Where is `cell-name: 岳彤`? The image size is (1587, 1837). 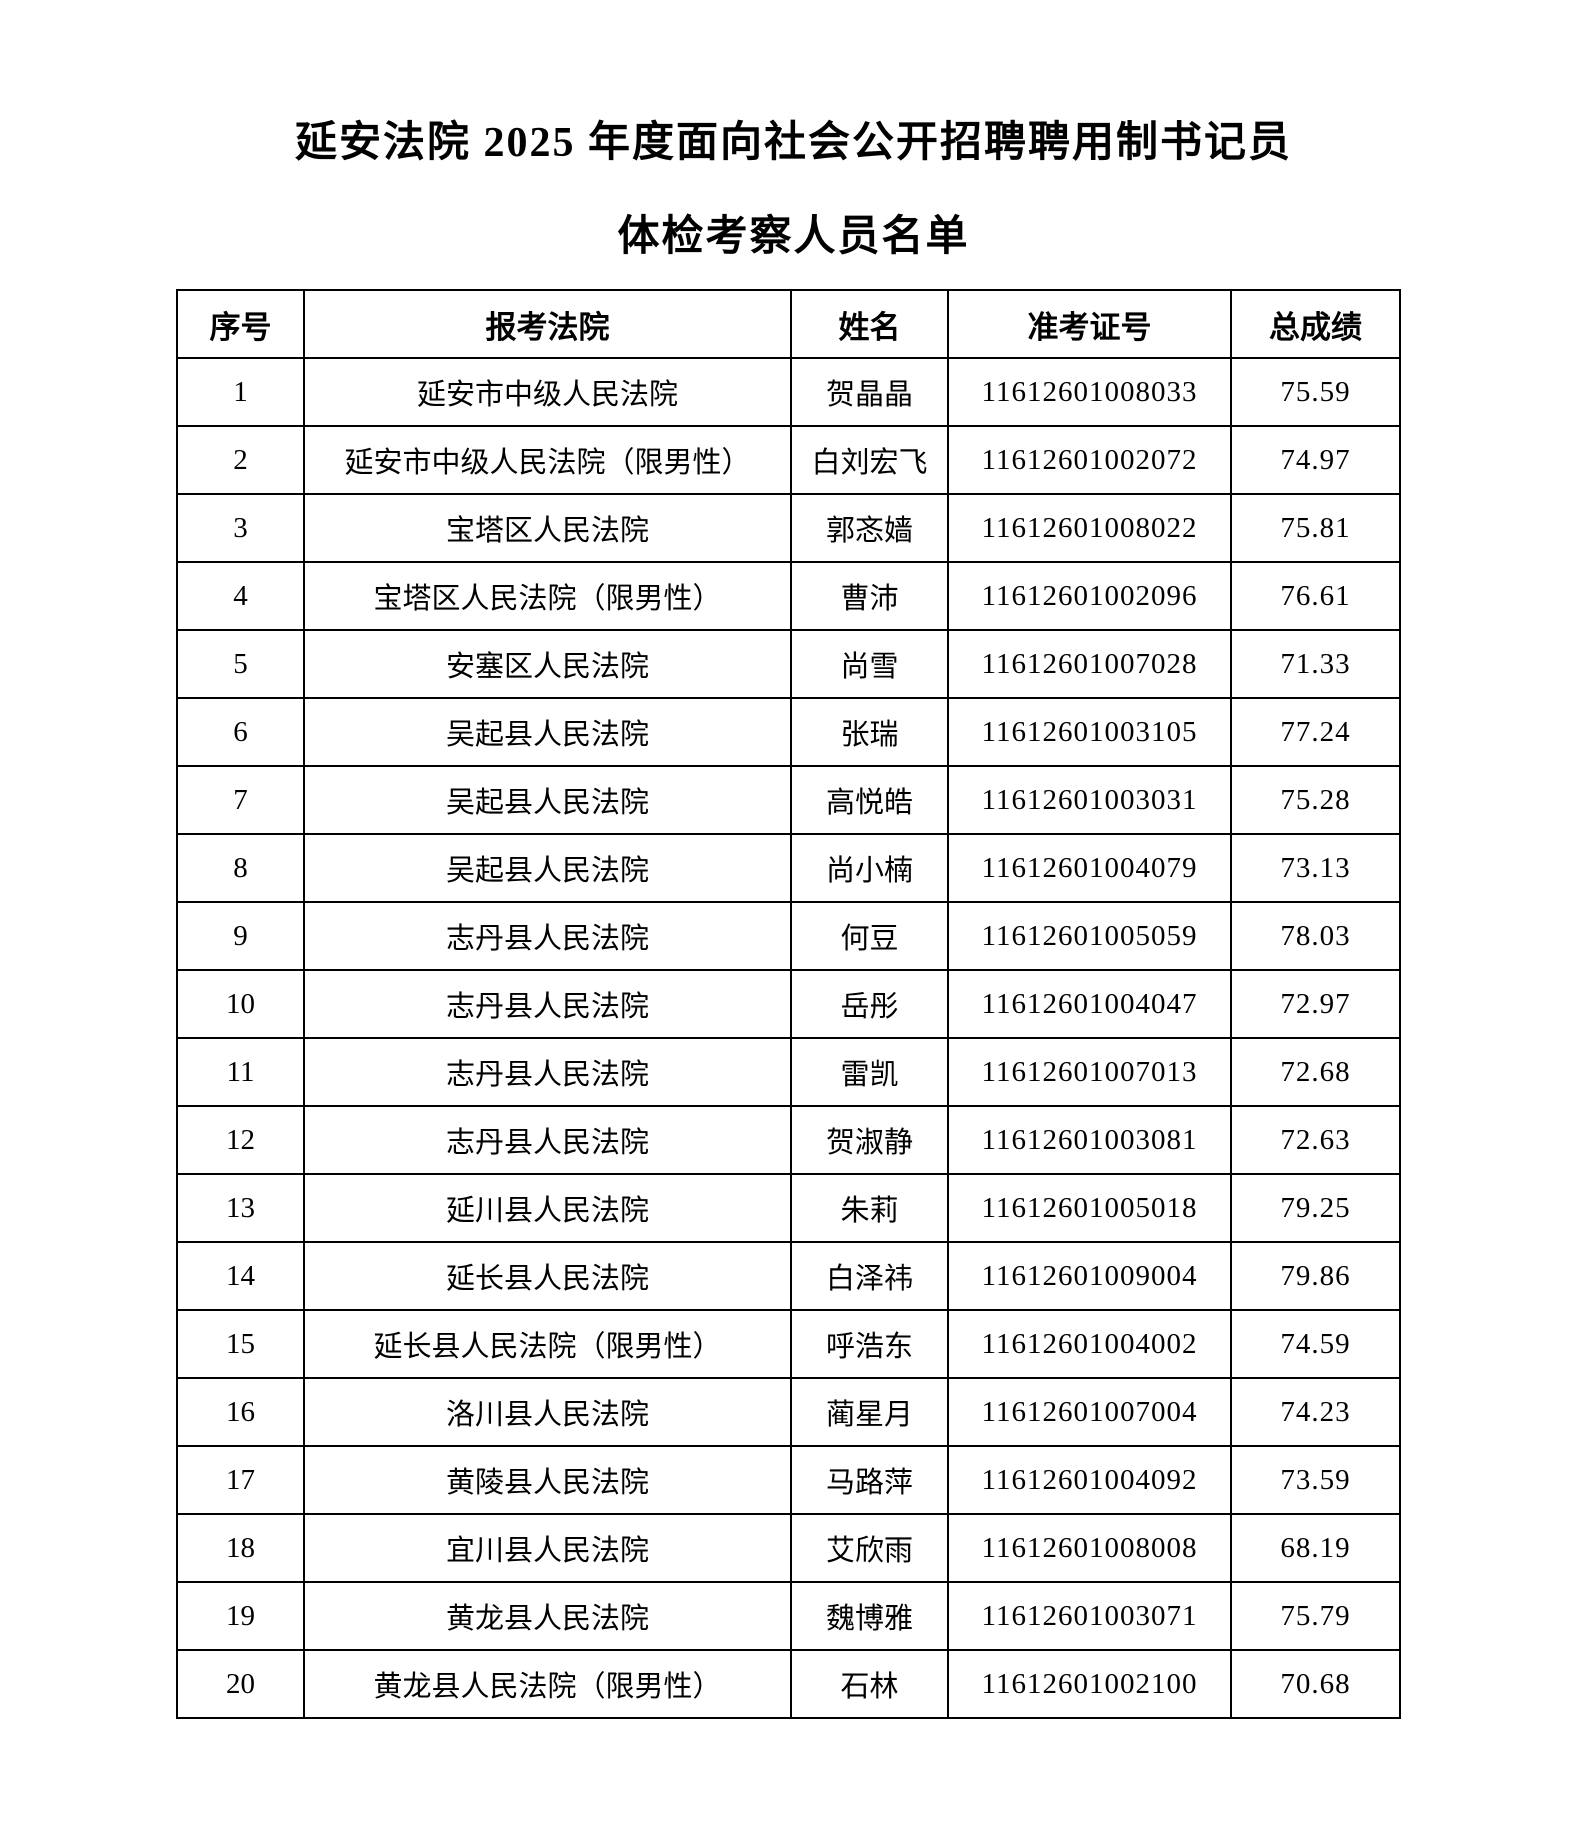
cell-name: 岳彤 is located at coordinates (869, 1004).